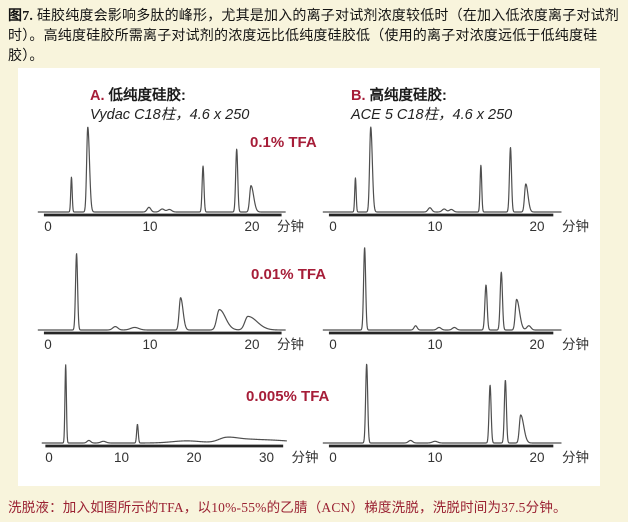 This screenshot has width=628, height=522. I want to click on chromatogram-b-0.005-tfa: 0 10 20 分钟, so click(455, 414).